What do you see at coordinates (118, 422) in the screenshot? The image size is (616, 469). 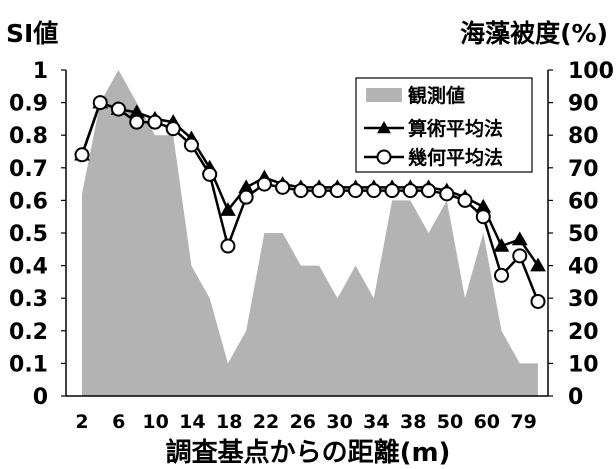 I see `x-tick-label: 6` at bounding box center [118, 422].